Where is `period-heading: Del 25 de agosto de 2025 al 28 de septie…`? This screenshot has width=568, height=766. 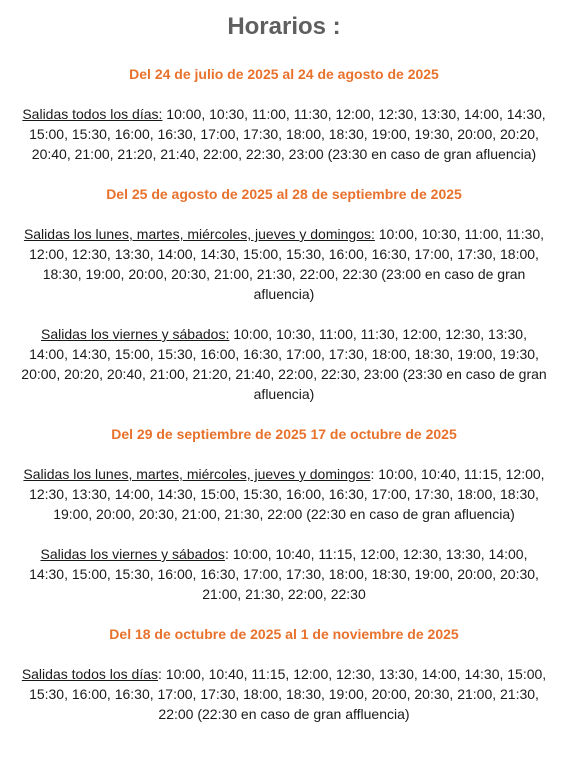
period-heading: Del 25 de agosto de 2025 al 28 de septie… is located at coordinates (284, 194).